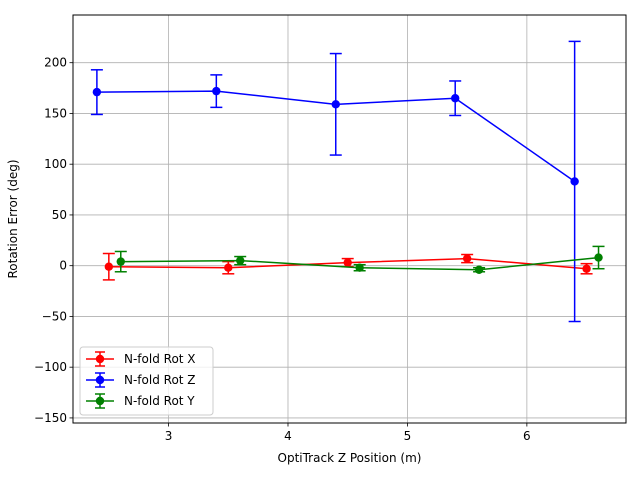 This screenshot has height=480, width=640. Describe the element at coordinates (160, 380) in the screenshot. I see `legend-label: N-fold Rot Z` at that location.